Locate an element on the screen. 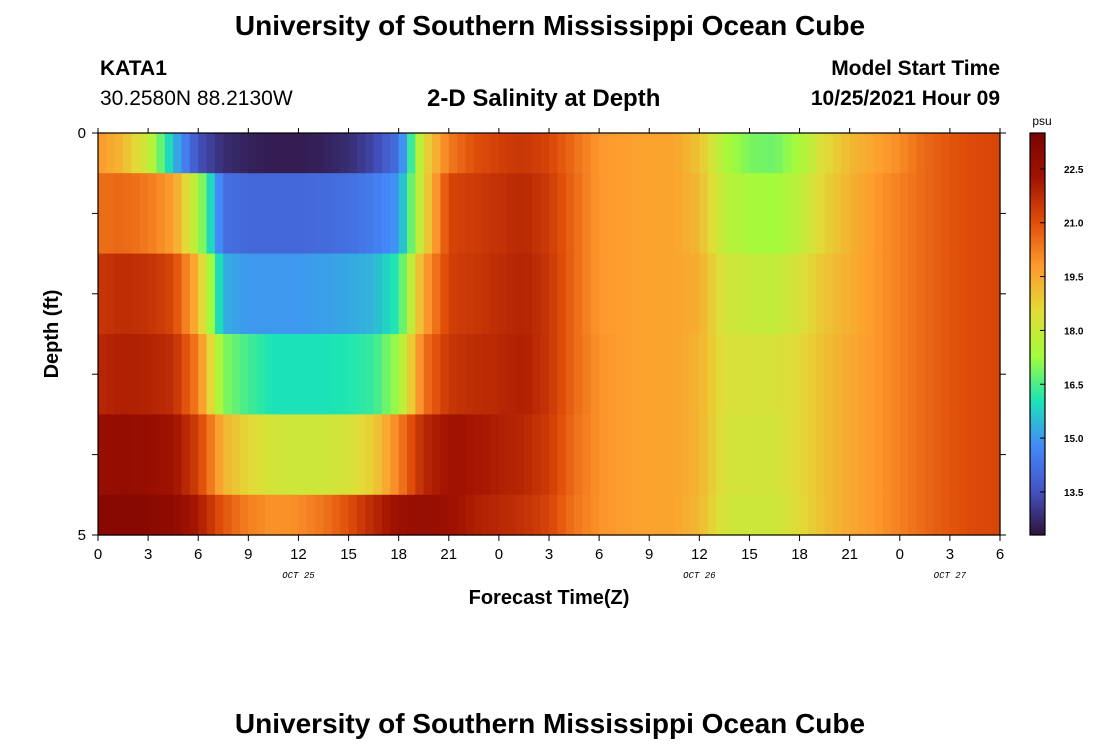 The height and width of the screenshot is (750, 1100). date-label: OCT 26 is located at coordinates (699, 576).